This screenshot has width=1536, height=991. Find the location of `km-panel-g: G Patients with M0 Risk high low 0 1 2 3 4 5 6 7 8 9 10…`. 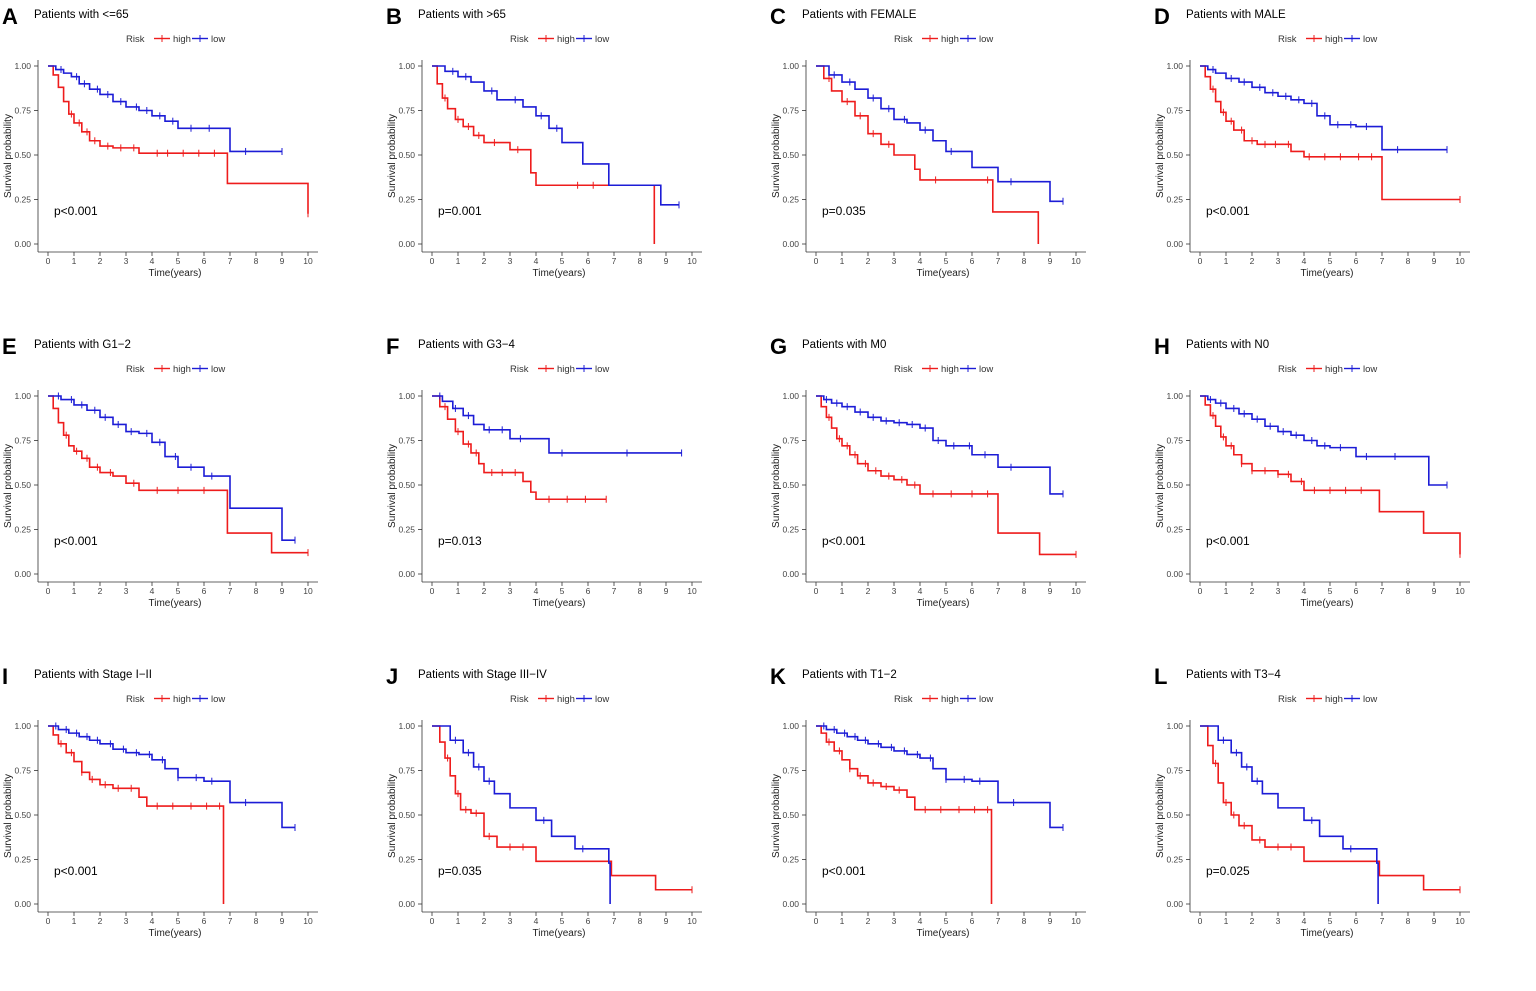

km-panel-g: G Patients with M0 Risk high low 0 1 2 3 4 5 6 7 8 9 10… is located at coordinates (960, 495).